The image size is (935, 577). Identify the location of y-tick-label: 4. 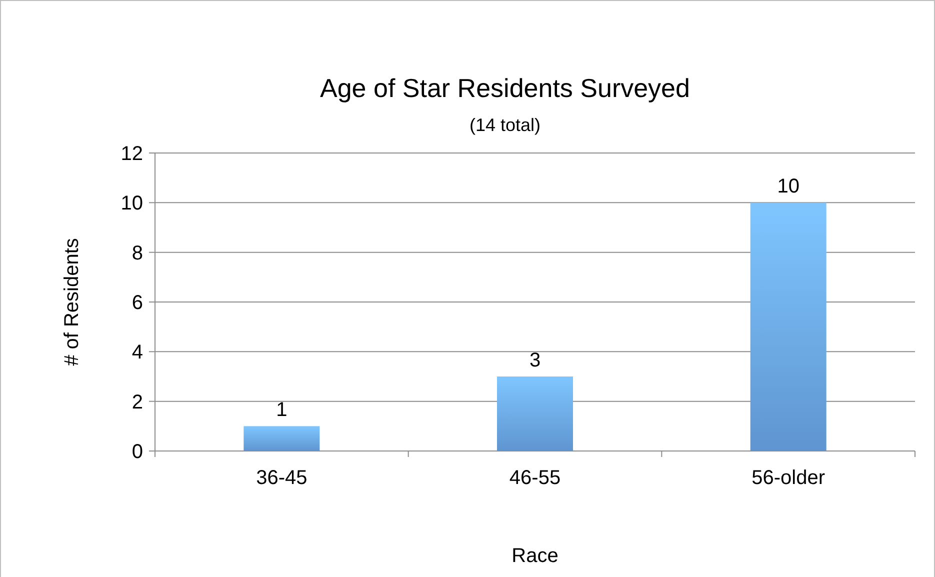
(137, 353).